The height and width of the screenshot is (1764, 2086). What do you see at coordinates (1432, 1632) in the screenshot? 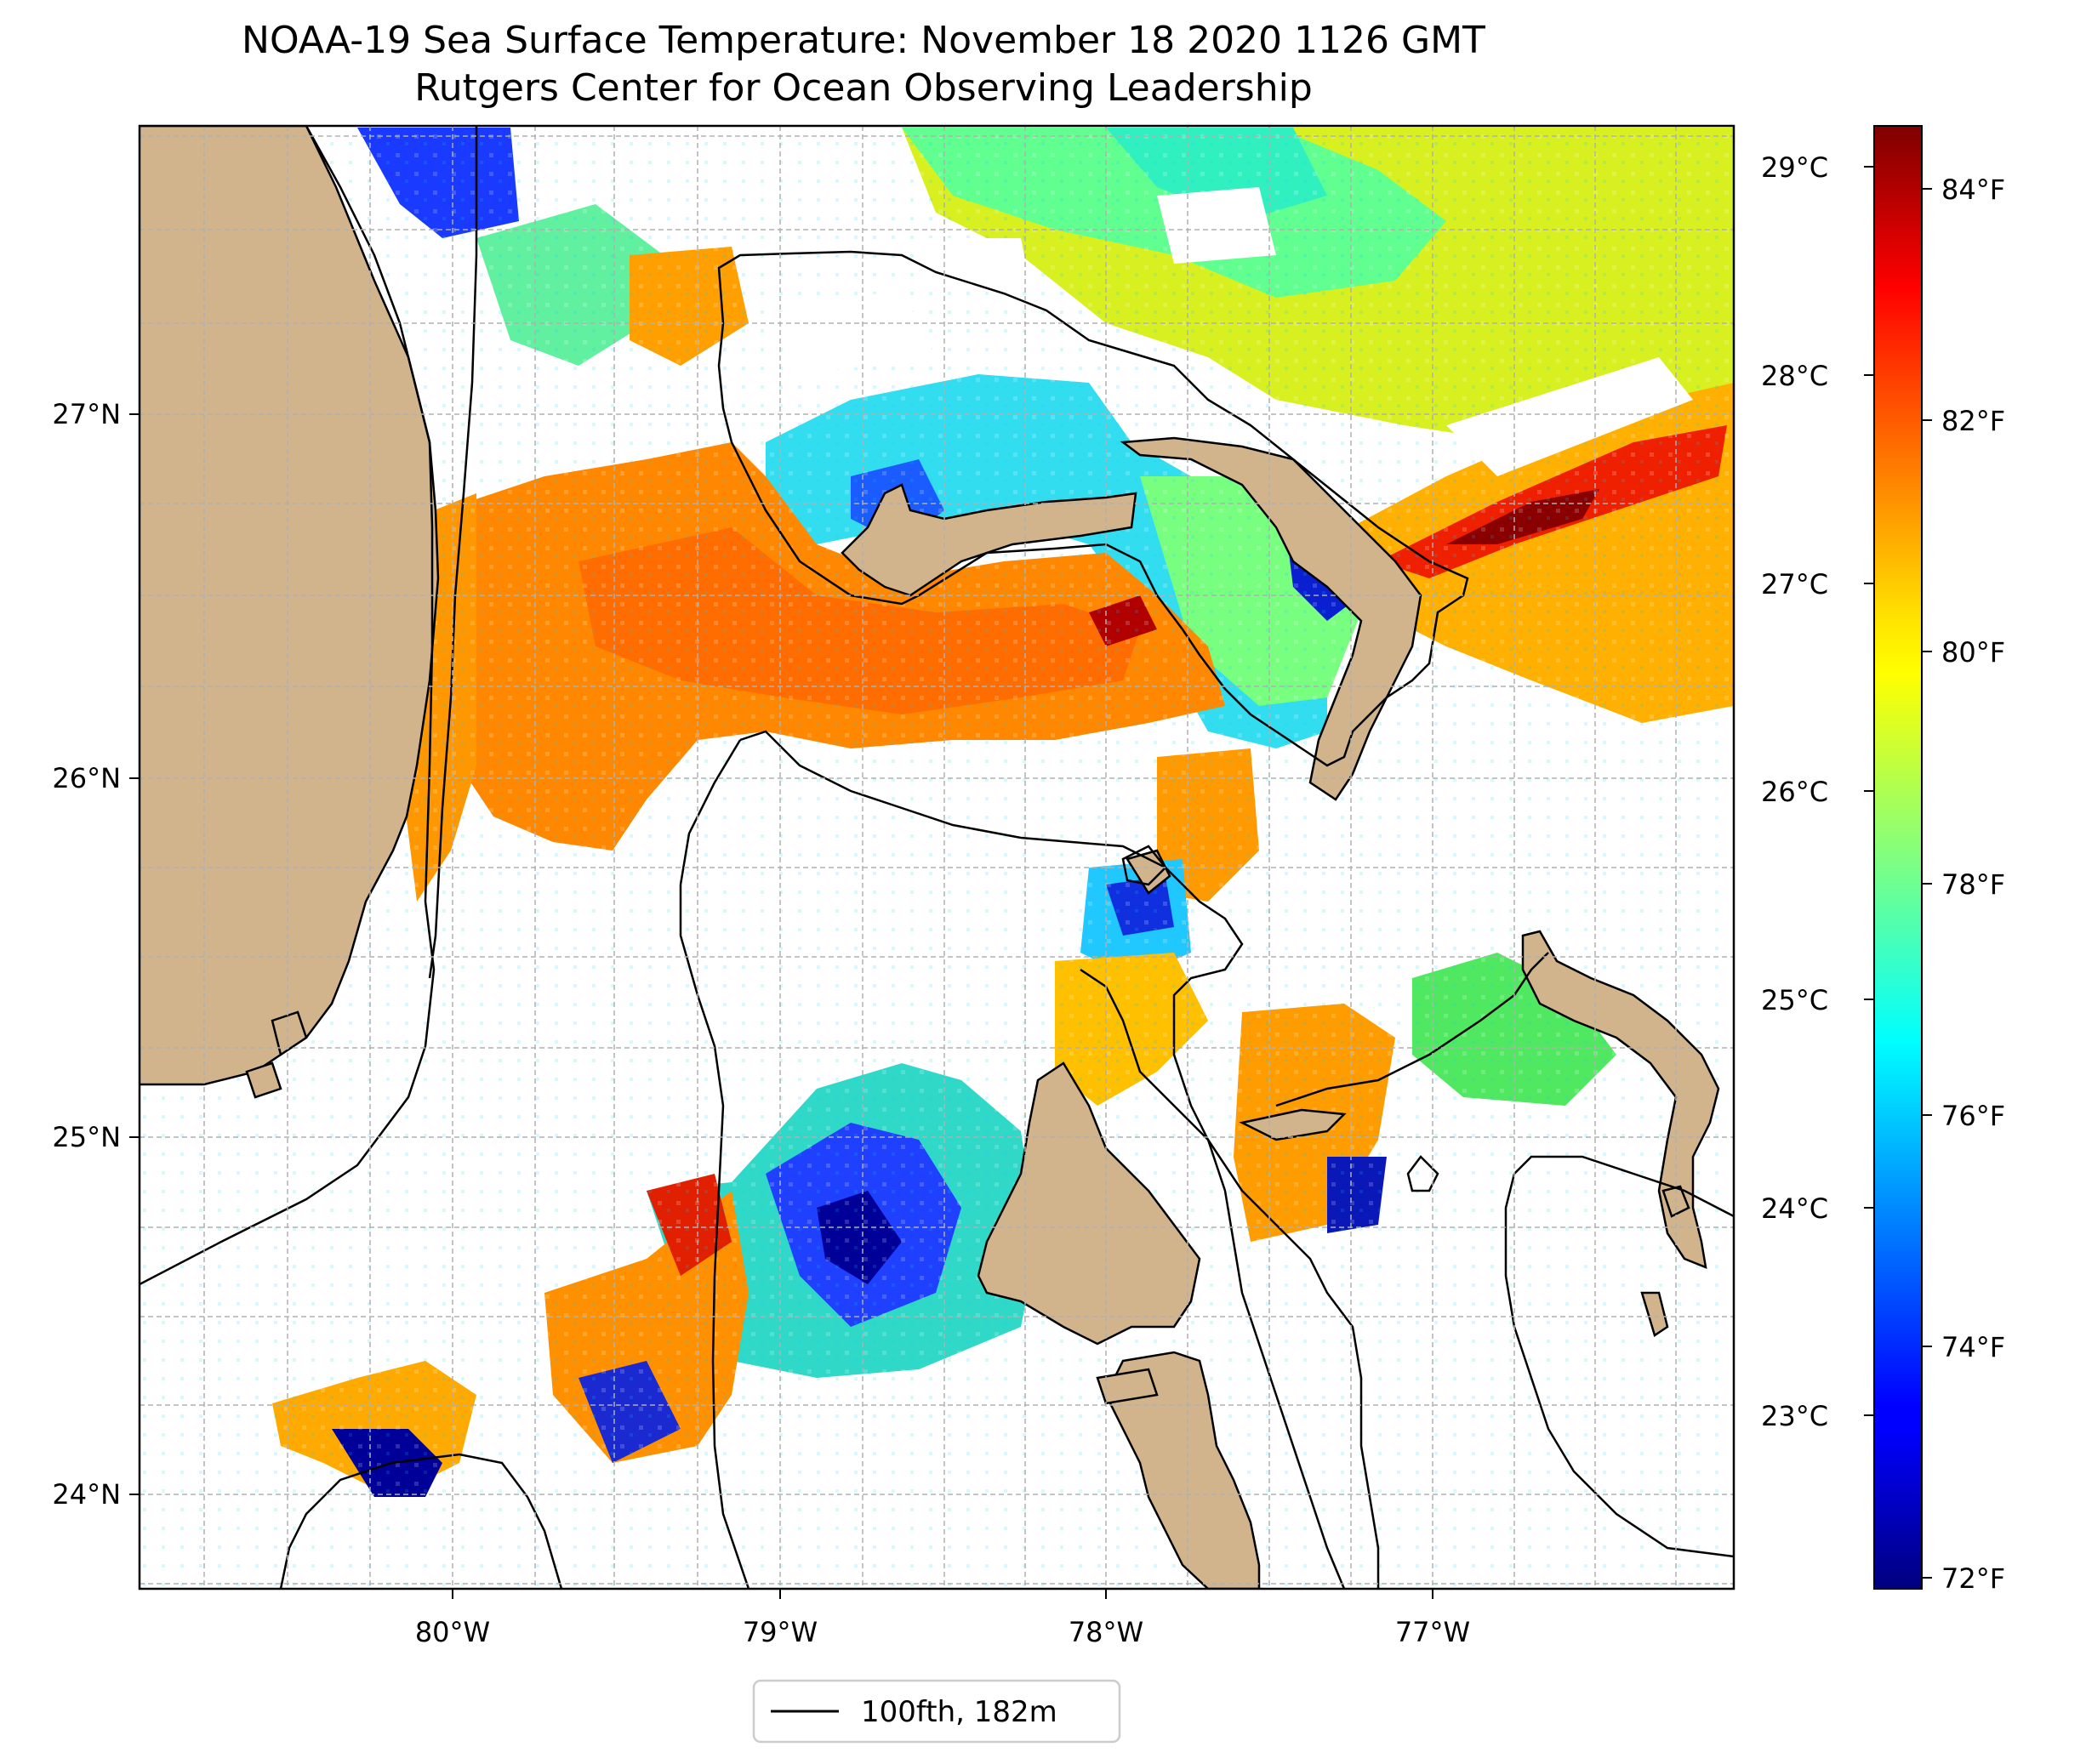
I see `lon-tick-label: 77°W` at bounding box center [1432, 1632].